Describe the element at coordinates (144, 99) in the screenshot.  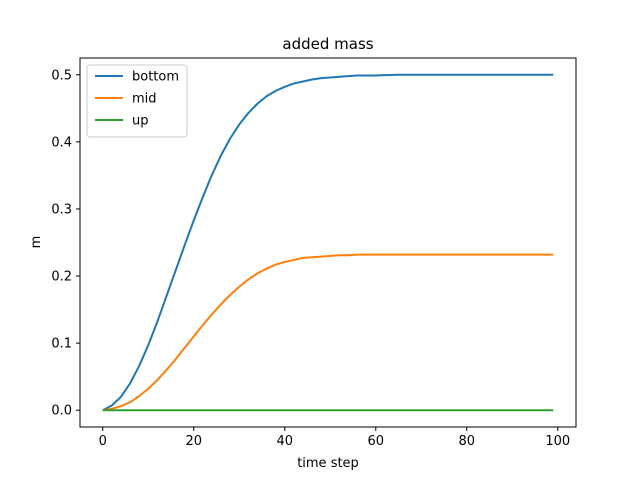
I see `legend-label-mid: mid` at that location.